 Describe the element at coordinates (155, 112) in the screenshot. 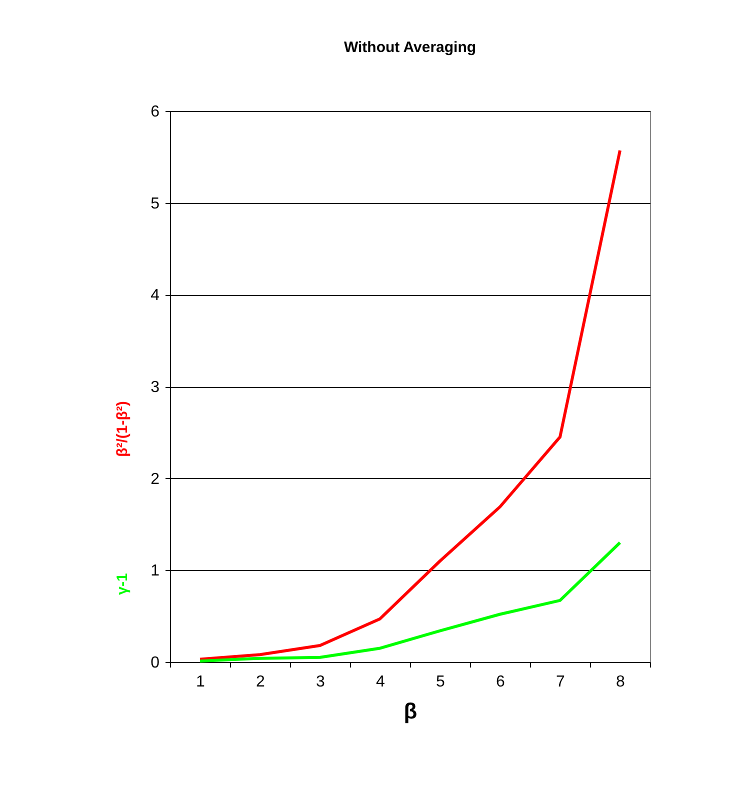

I see `y-tick-label: 6` at that location.